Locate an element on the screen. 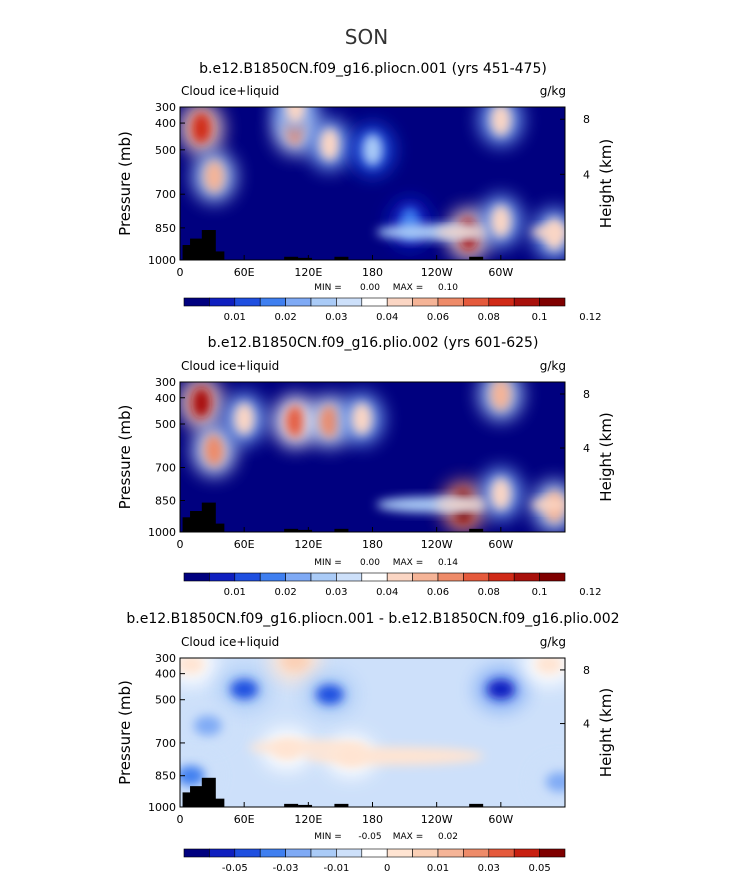 The height and width of the screenshot is (888, 733). y-tick-label: 500 is located at coordinates (165, 424).